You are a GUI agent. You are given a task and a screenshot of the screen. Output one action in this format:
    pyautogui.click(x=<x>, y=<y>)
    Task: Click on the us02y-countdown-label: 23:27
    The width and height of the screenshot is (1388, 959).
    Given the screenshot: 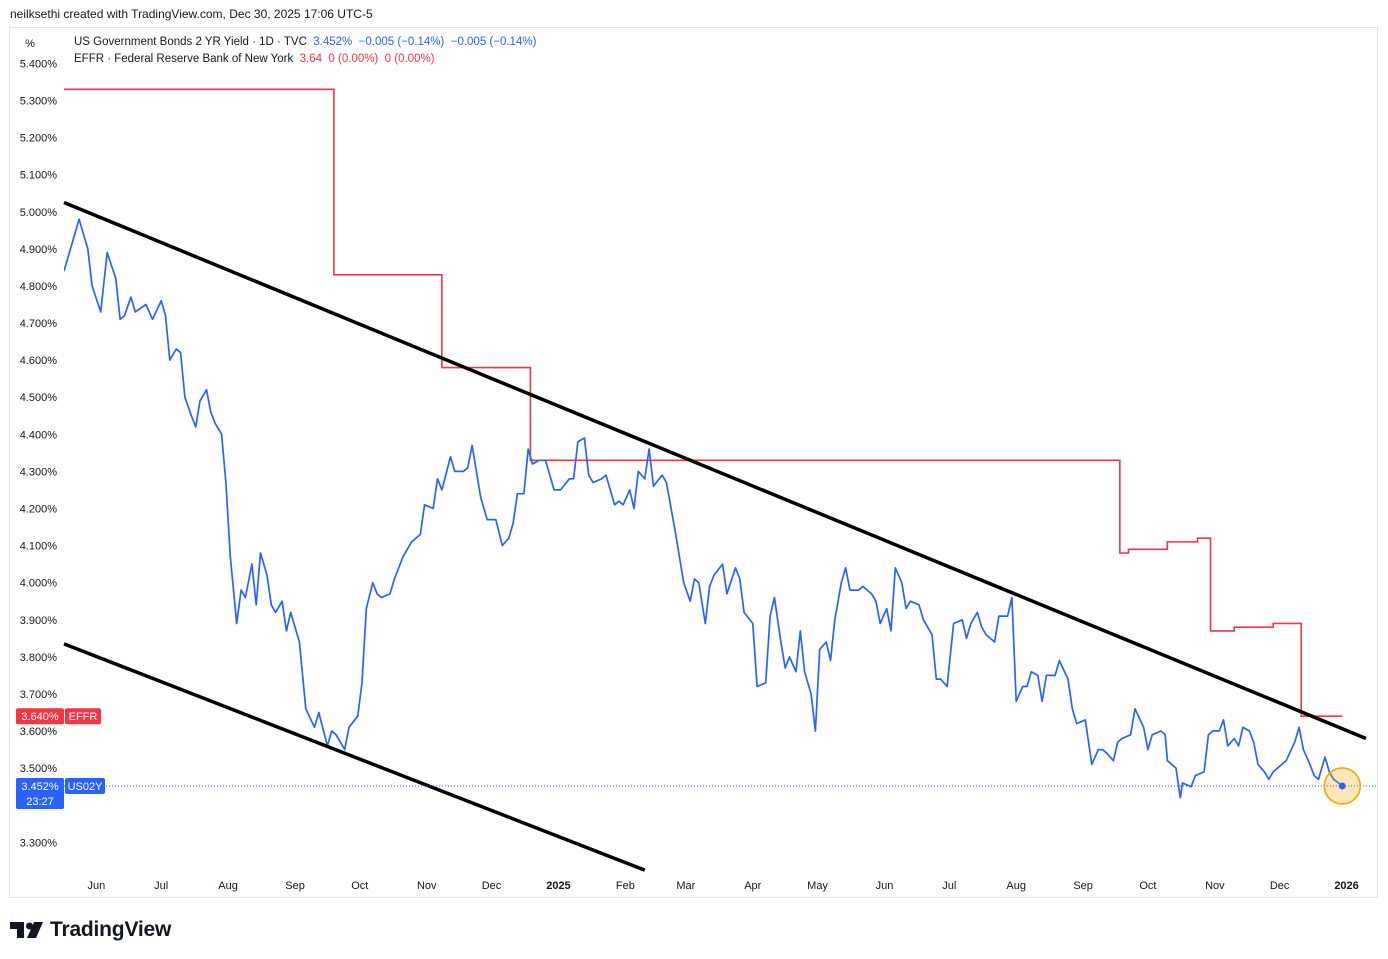 What is the action you would take?
    pyautogui.click(x=40, y=802)
    